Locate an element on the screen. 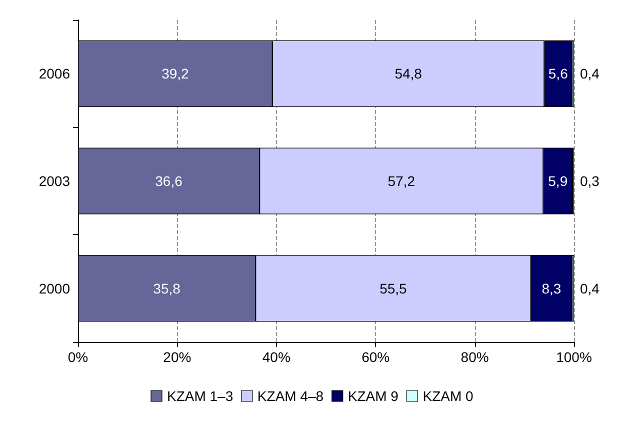 This screenshot has height=424, width=624. legend-label: KZAM 9 is located at coordinates (373, 396).